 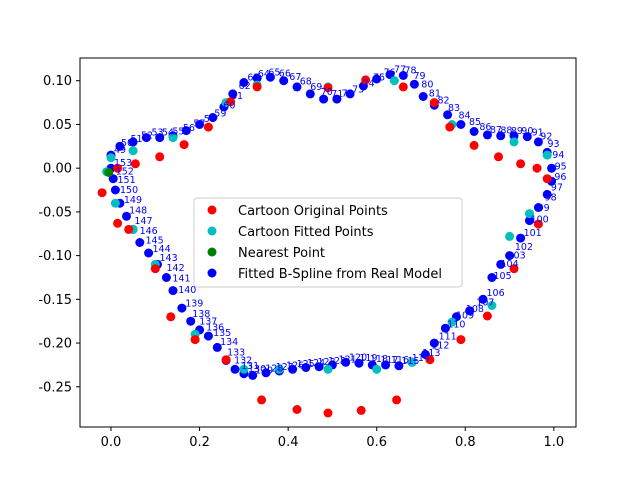 What do you see at coordinates (212, 252) in the screenshot?
I see `legend-marker-nearest` at bounding box center [212, 252].